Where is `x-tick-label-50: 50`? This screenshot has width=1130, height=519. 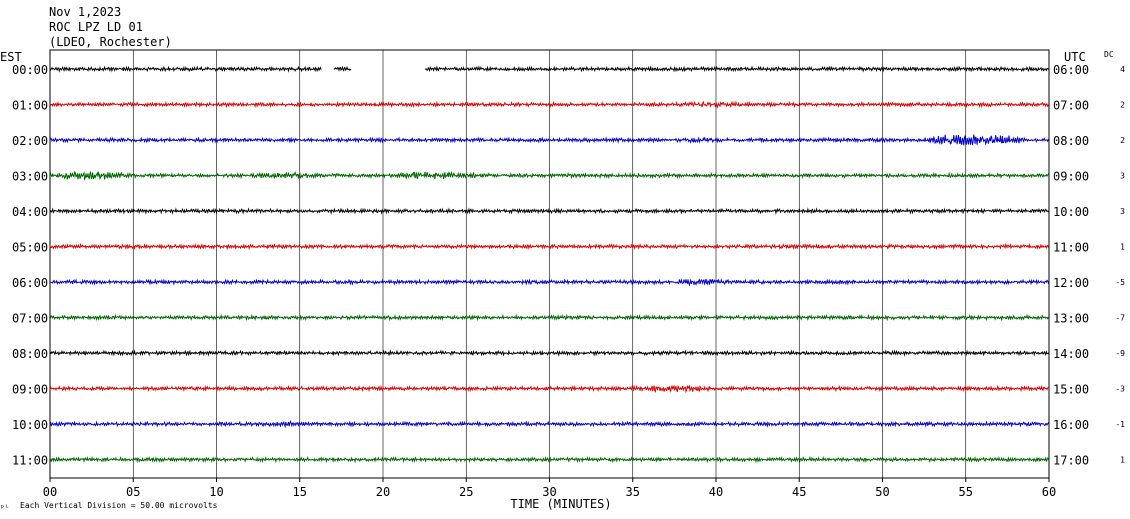
x-tick-label-50: 50 is located at coordinates (882, 492).